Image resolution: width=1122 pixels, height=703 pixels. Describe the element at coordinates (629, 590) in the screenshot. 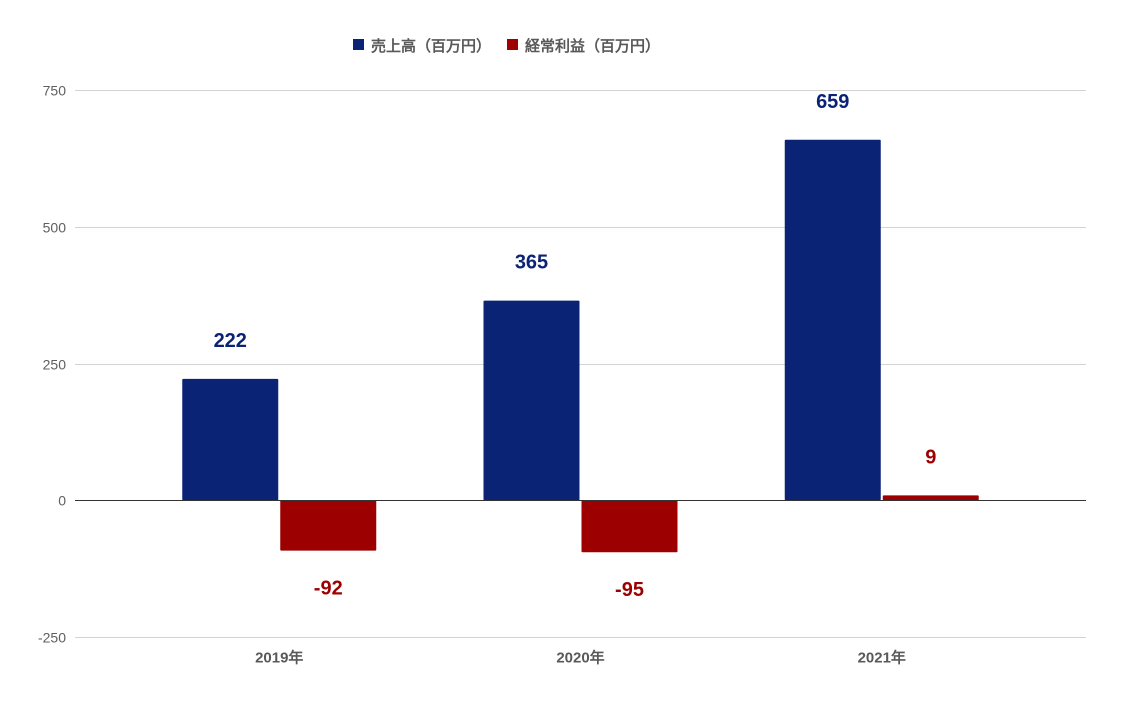

I see `data-label: -95` at that location.